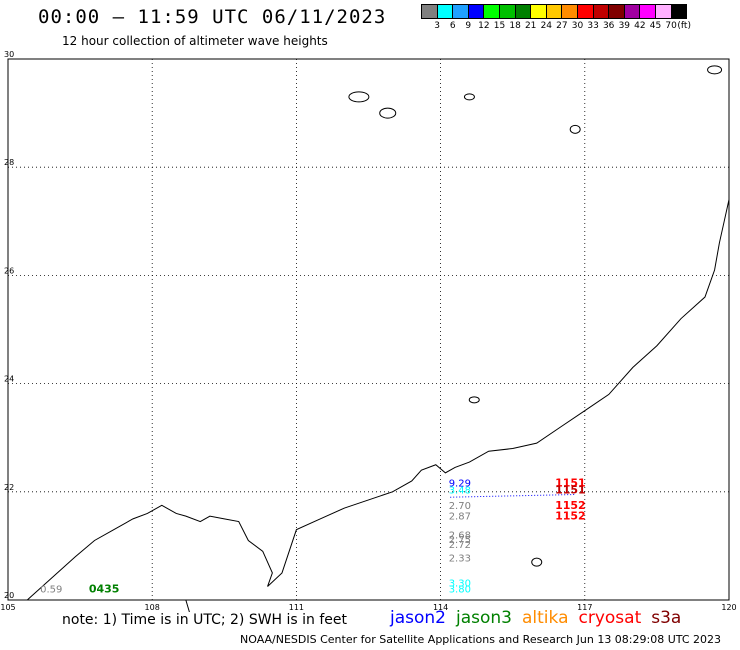  Describe the element at coordinates (7, 607) in the screenshot. I see `lon-tick-label: 105` at that location.